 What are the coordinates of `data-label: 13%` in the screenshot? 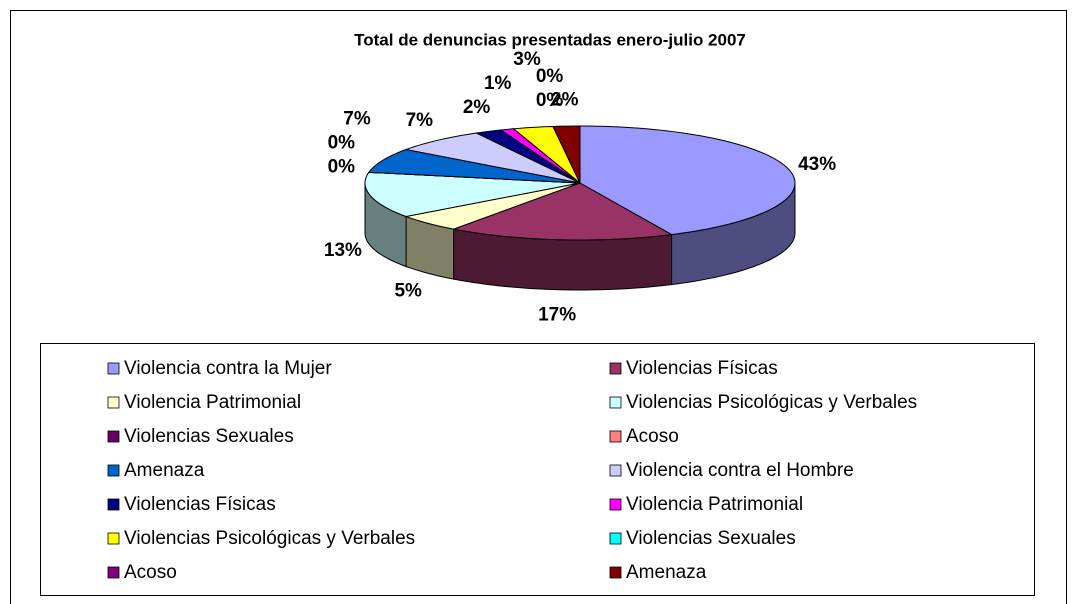 It's located at (343, 250).